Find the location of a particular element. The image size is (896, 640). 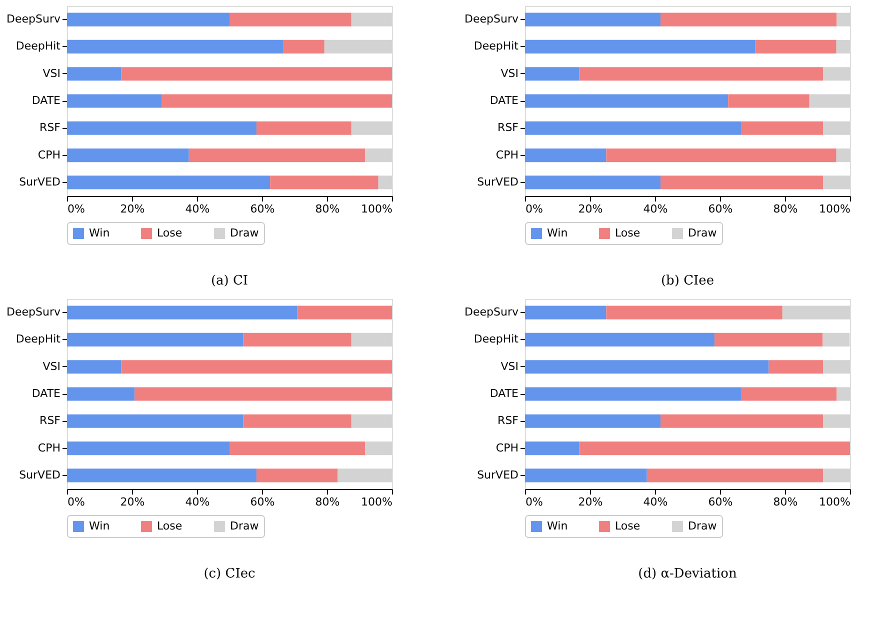

text: (c) CIec is located at coordinates (230, 574).